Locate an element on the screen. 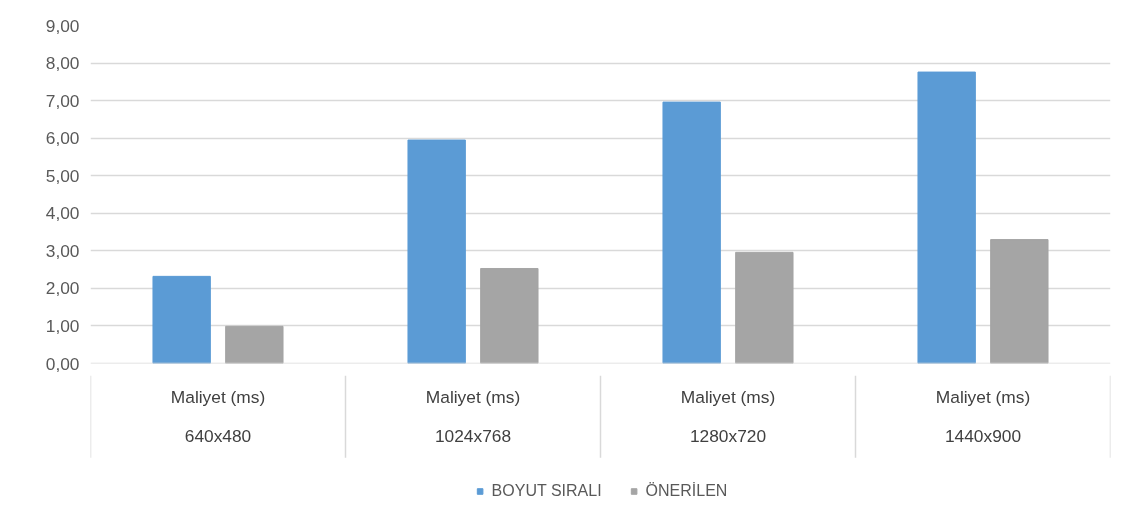 Image resolution: width=1140 pixels, height=522 pixels. y-tick-label: 2,00 is located at coordinates (62, 288).